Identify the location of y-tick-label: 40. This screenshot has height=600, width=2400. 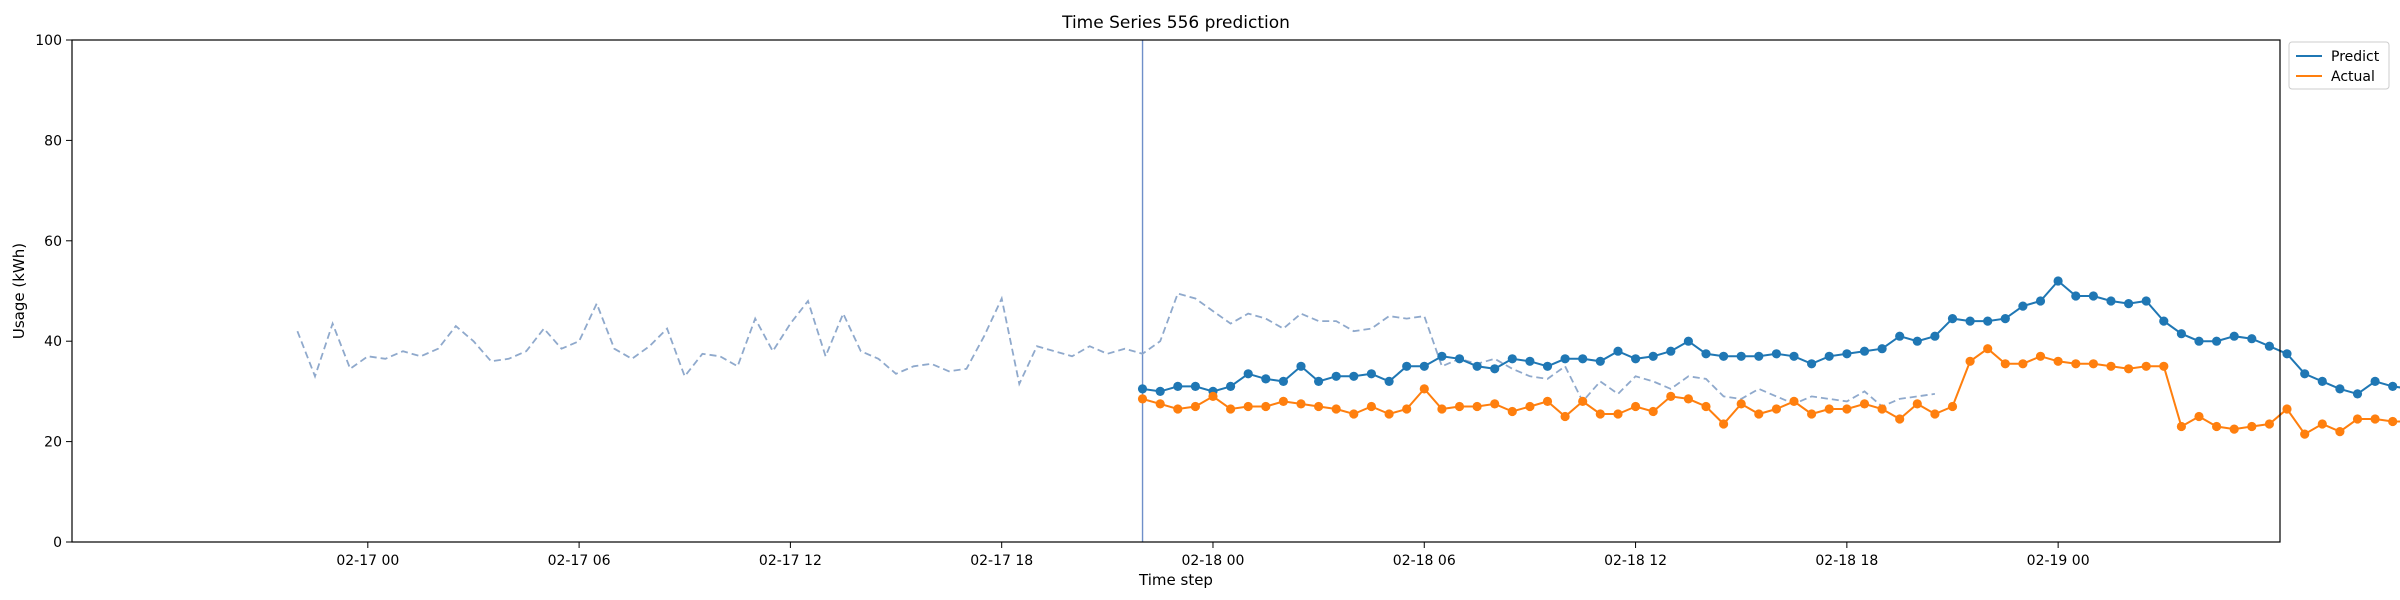
(53, 342).